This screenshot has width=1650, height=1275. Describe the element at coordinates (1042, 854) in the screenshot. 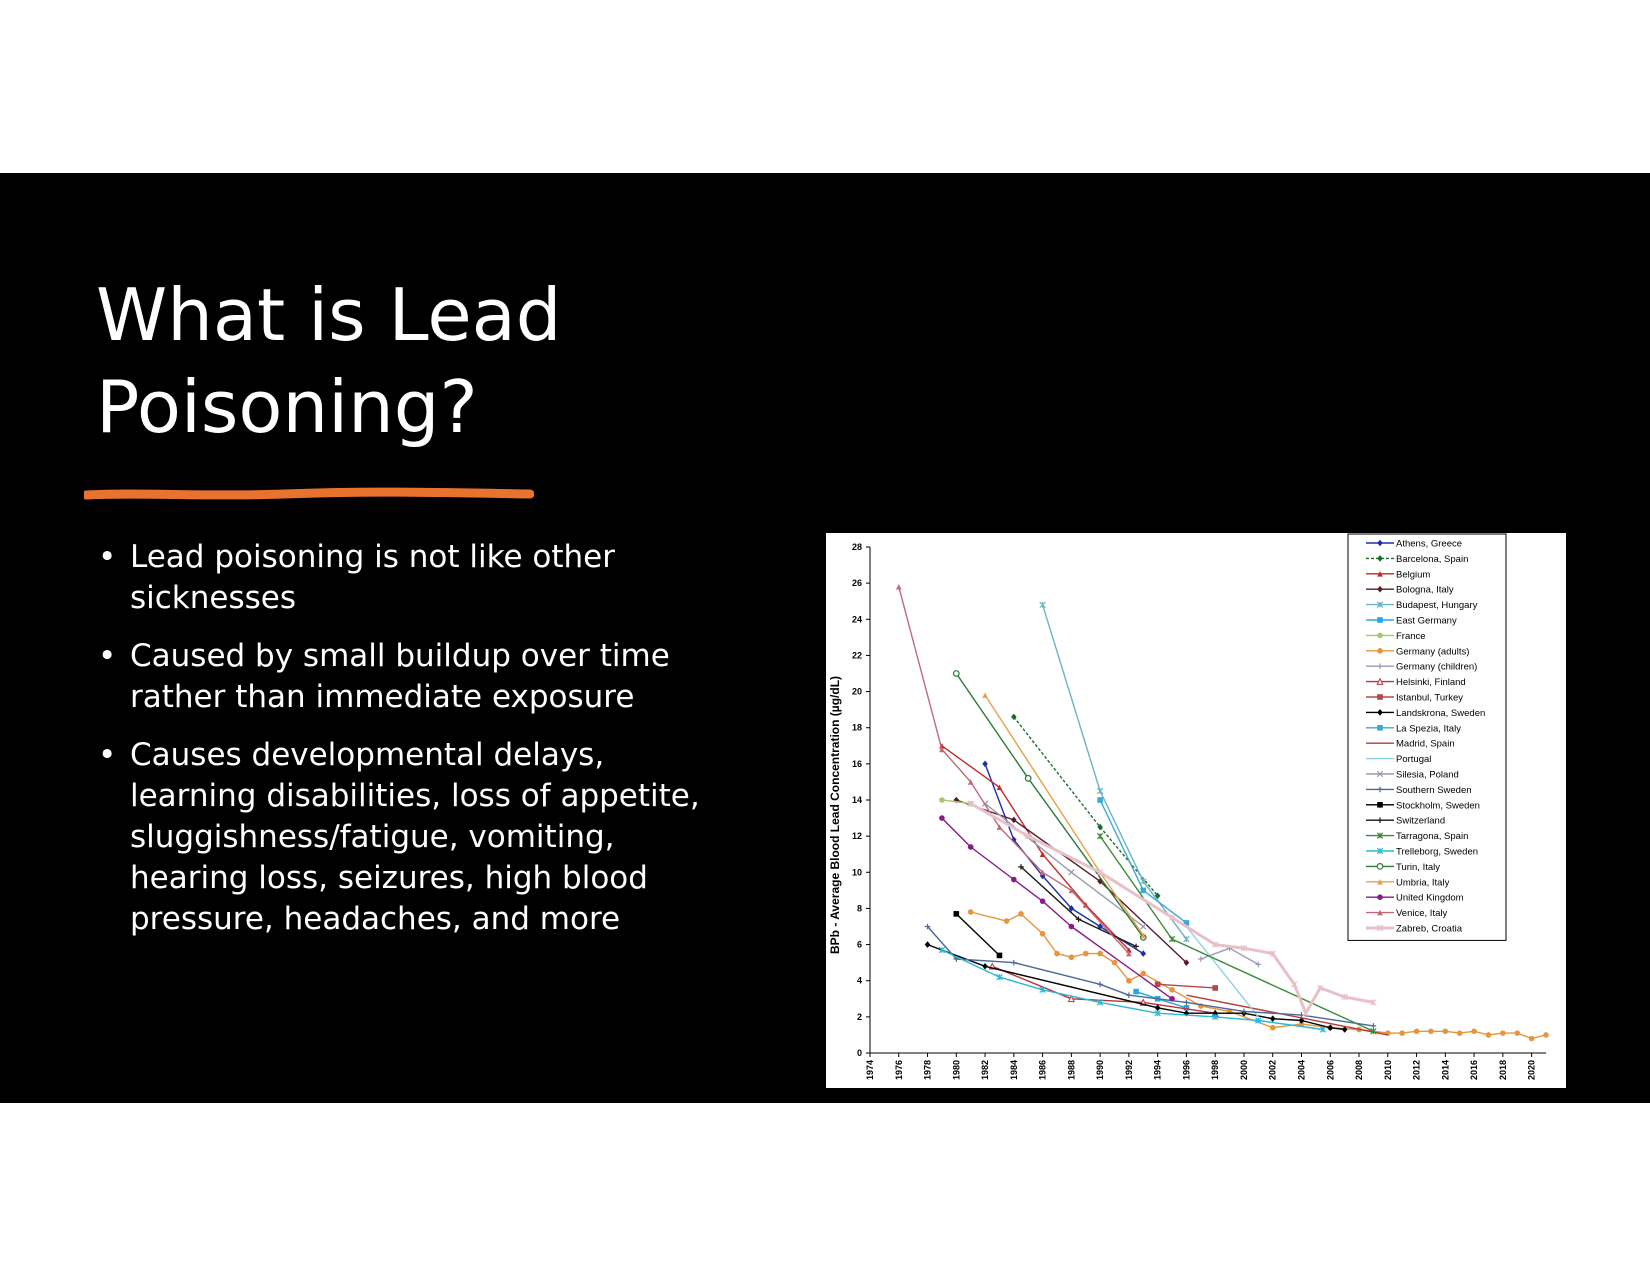

I see `data-point-belgium` at that location.